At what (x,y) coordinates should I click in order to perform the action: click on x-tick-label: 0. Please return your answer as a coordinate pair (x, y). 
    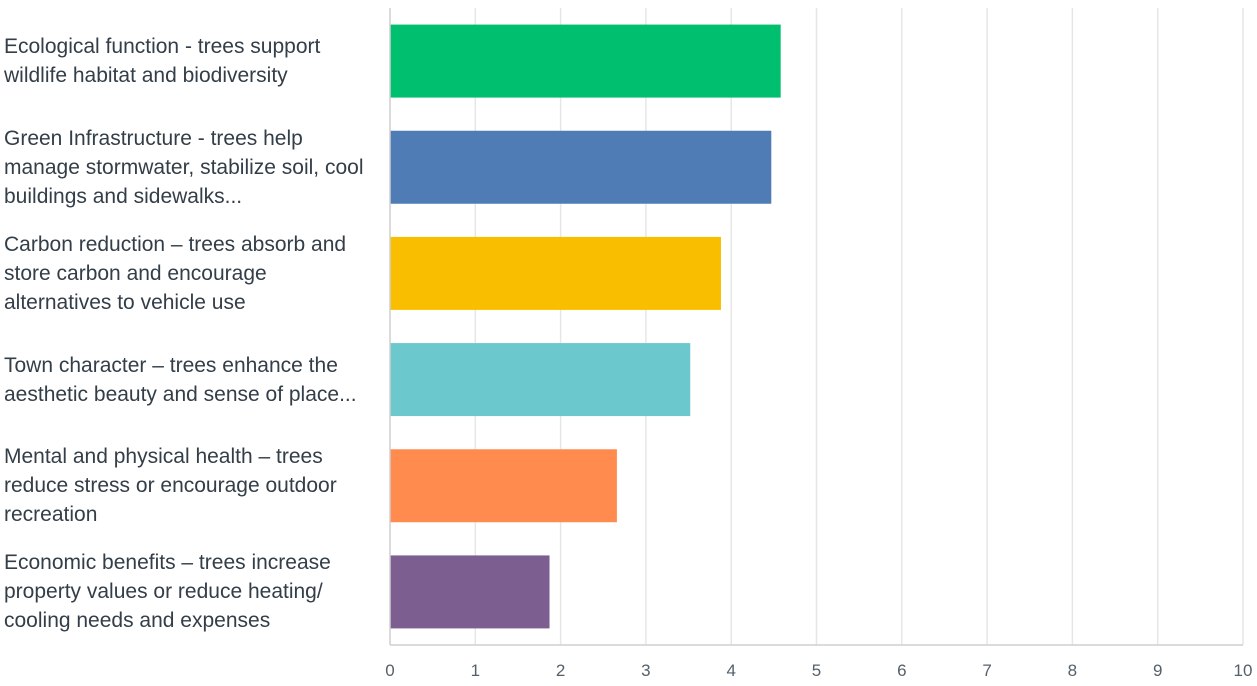
    Looking at the image, I should click on (389, 670).